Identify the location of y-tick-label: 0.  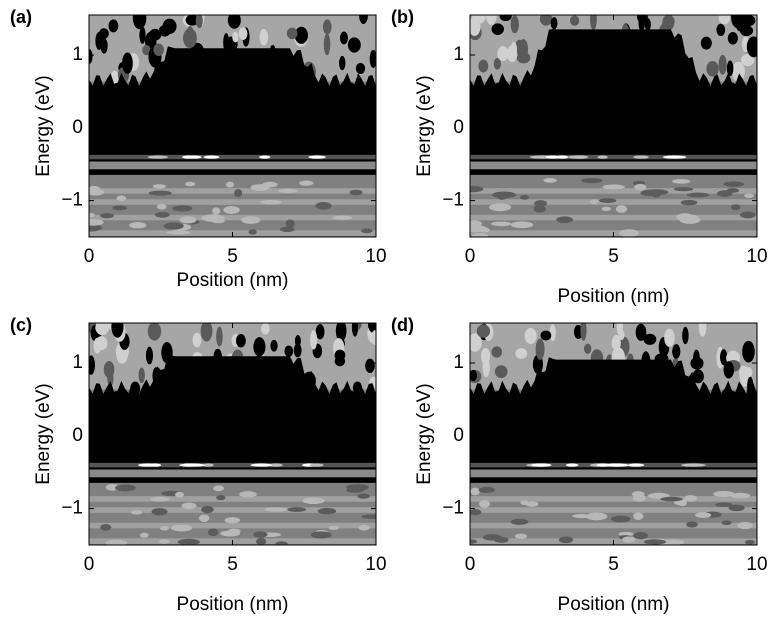
(77, 127).